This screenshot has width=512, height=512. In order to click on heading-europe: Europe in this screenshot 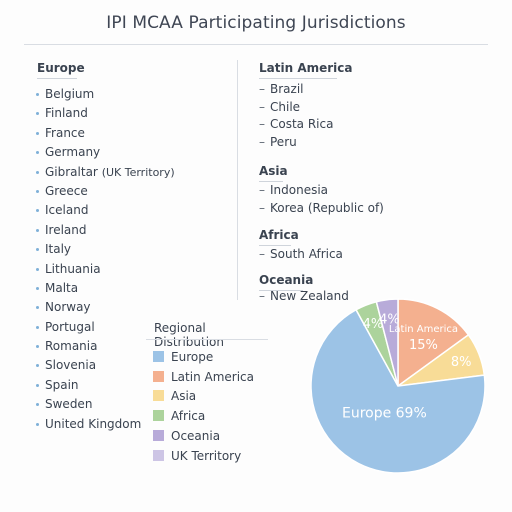, I will do `click(61, 70)`.